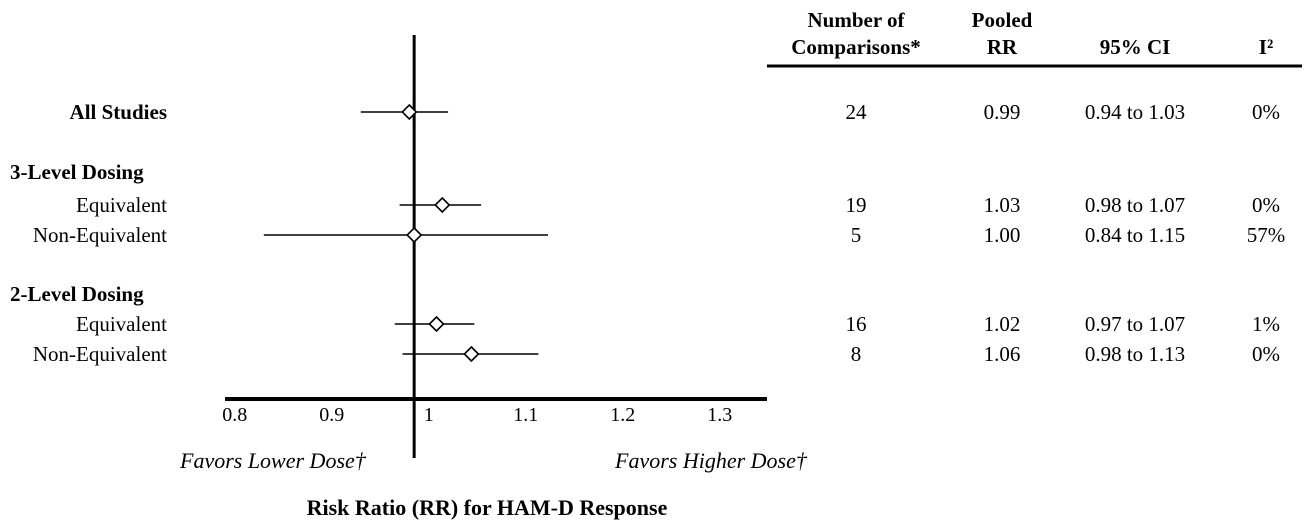 This screenshot has width=1311, height=523. Describe the element at coordinates (1135, 205) in the screenshot. I see `ci-value: 0.98 to 1.07` at that location.